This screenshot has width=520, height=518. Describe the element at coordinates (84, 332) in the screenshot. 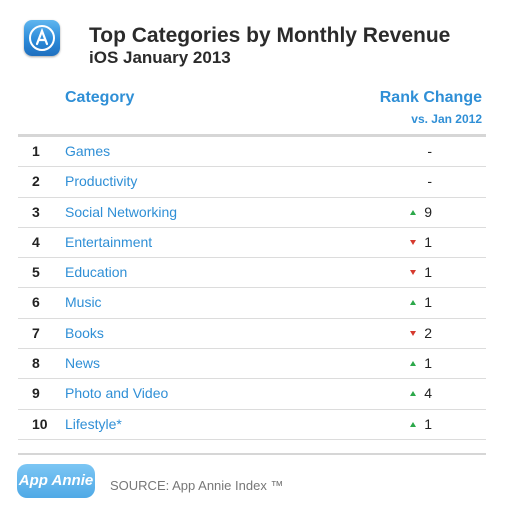

I see `row-category: Books` at that location.